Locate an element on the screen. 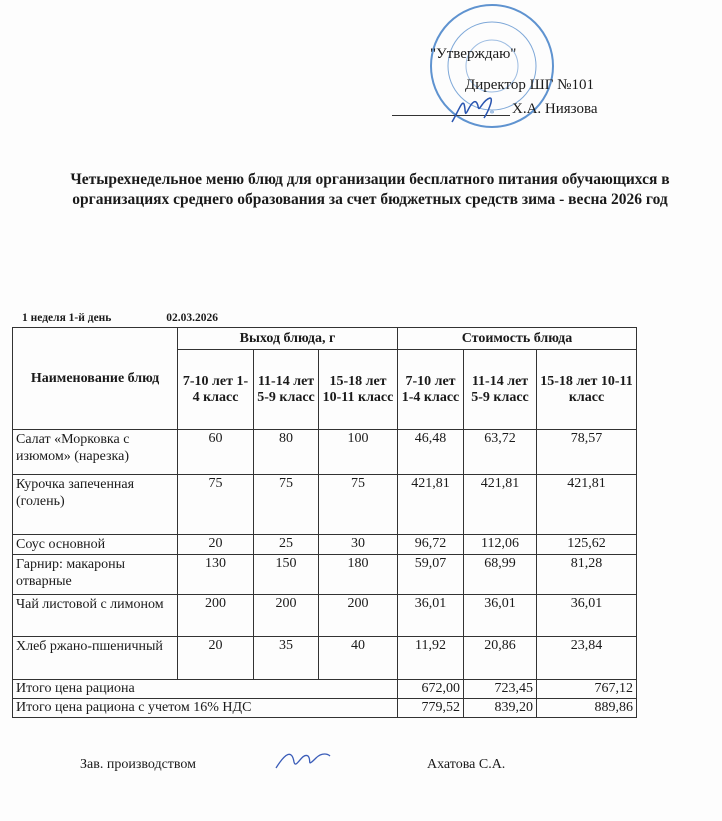 The height and width of the screenshot is (821, 722). menu-day-info: 1 неделя 1-й день 02.03.2026 is located at coordinates (120, 318).